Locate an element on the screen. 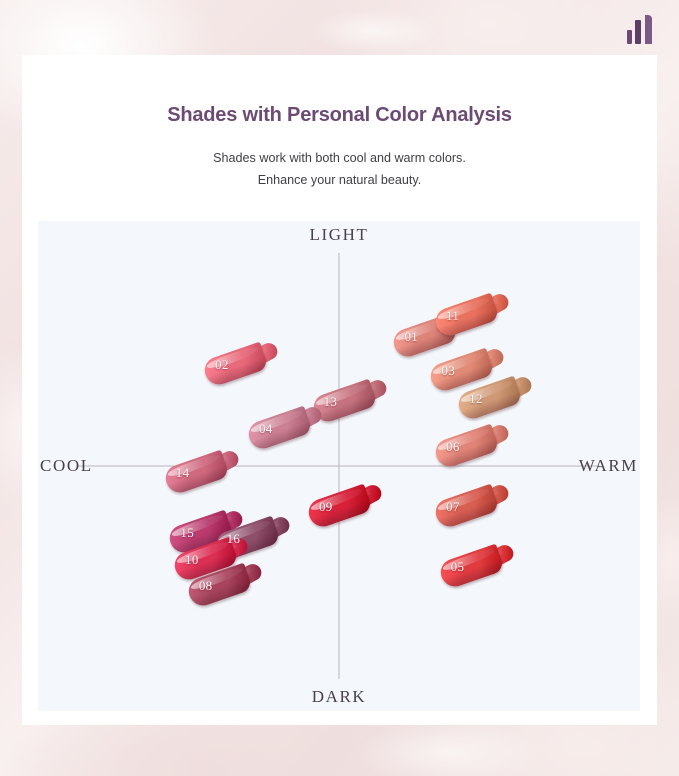  swatch-number: 08 is located at coordinates (205, 585).